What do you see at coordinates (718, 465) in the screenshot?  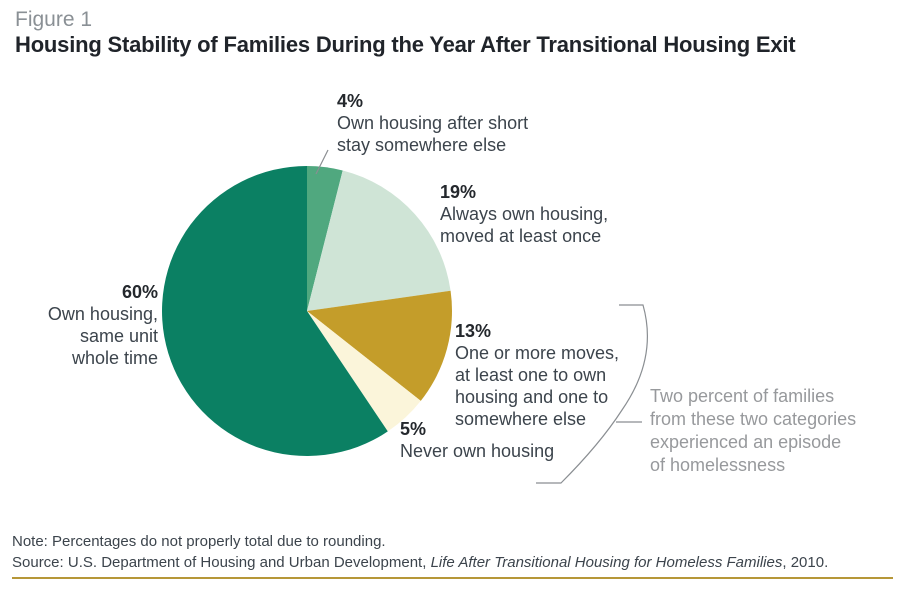 I see `annotation-line: of homelessness` at bounding box center [718, 465].